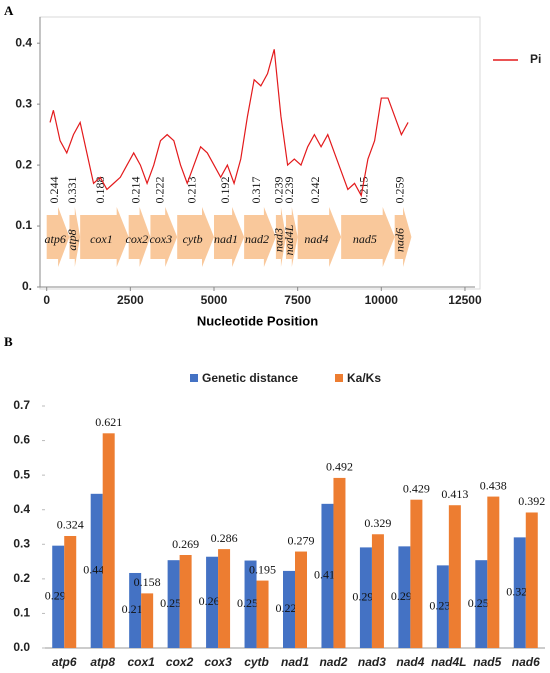 This screenshot has width=550, height=673. What do you see at coordinates (316, 239) in the screenshot?
I see `gene-name: nad4` at bounding box center [316, 239].